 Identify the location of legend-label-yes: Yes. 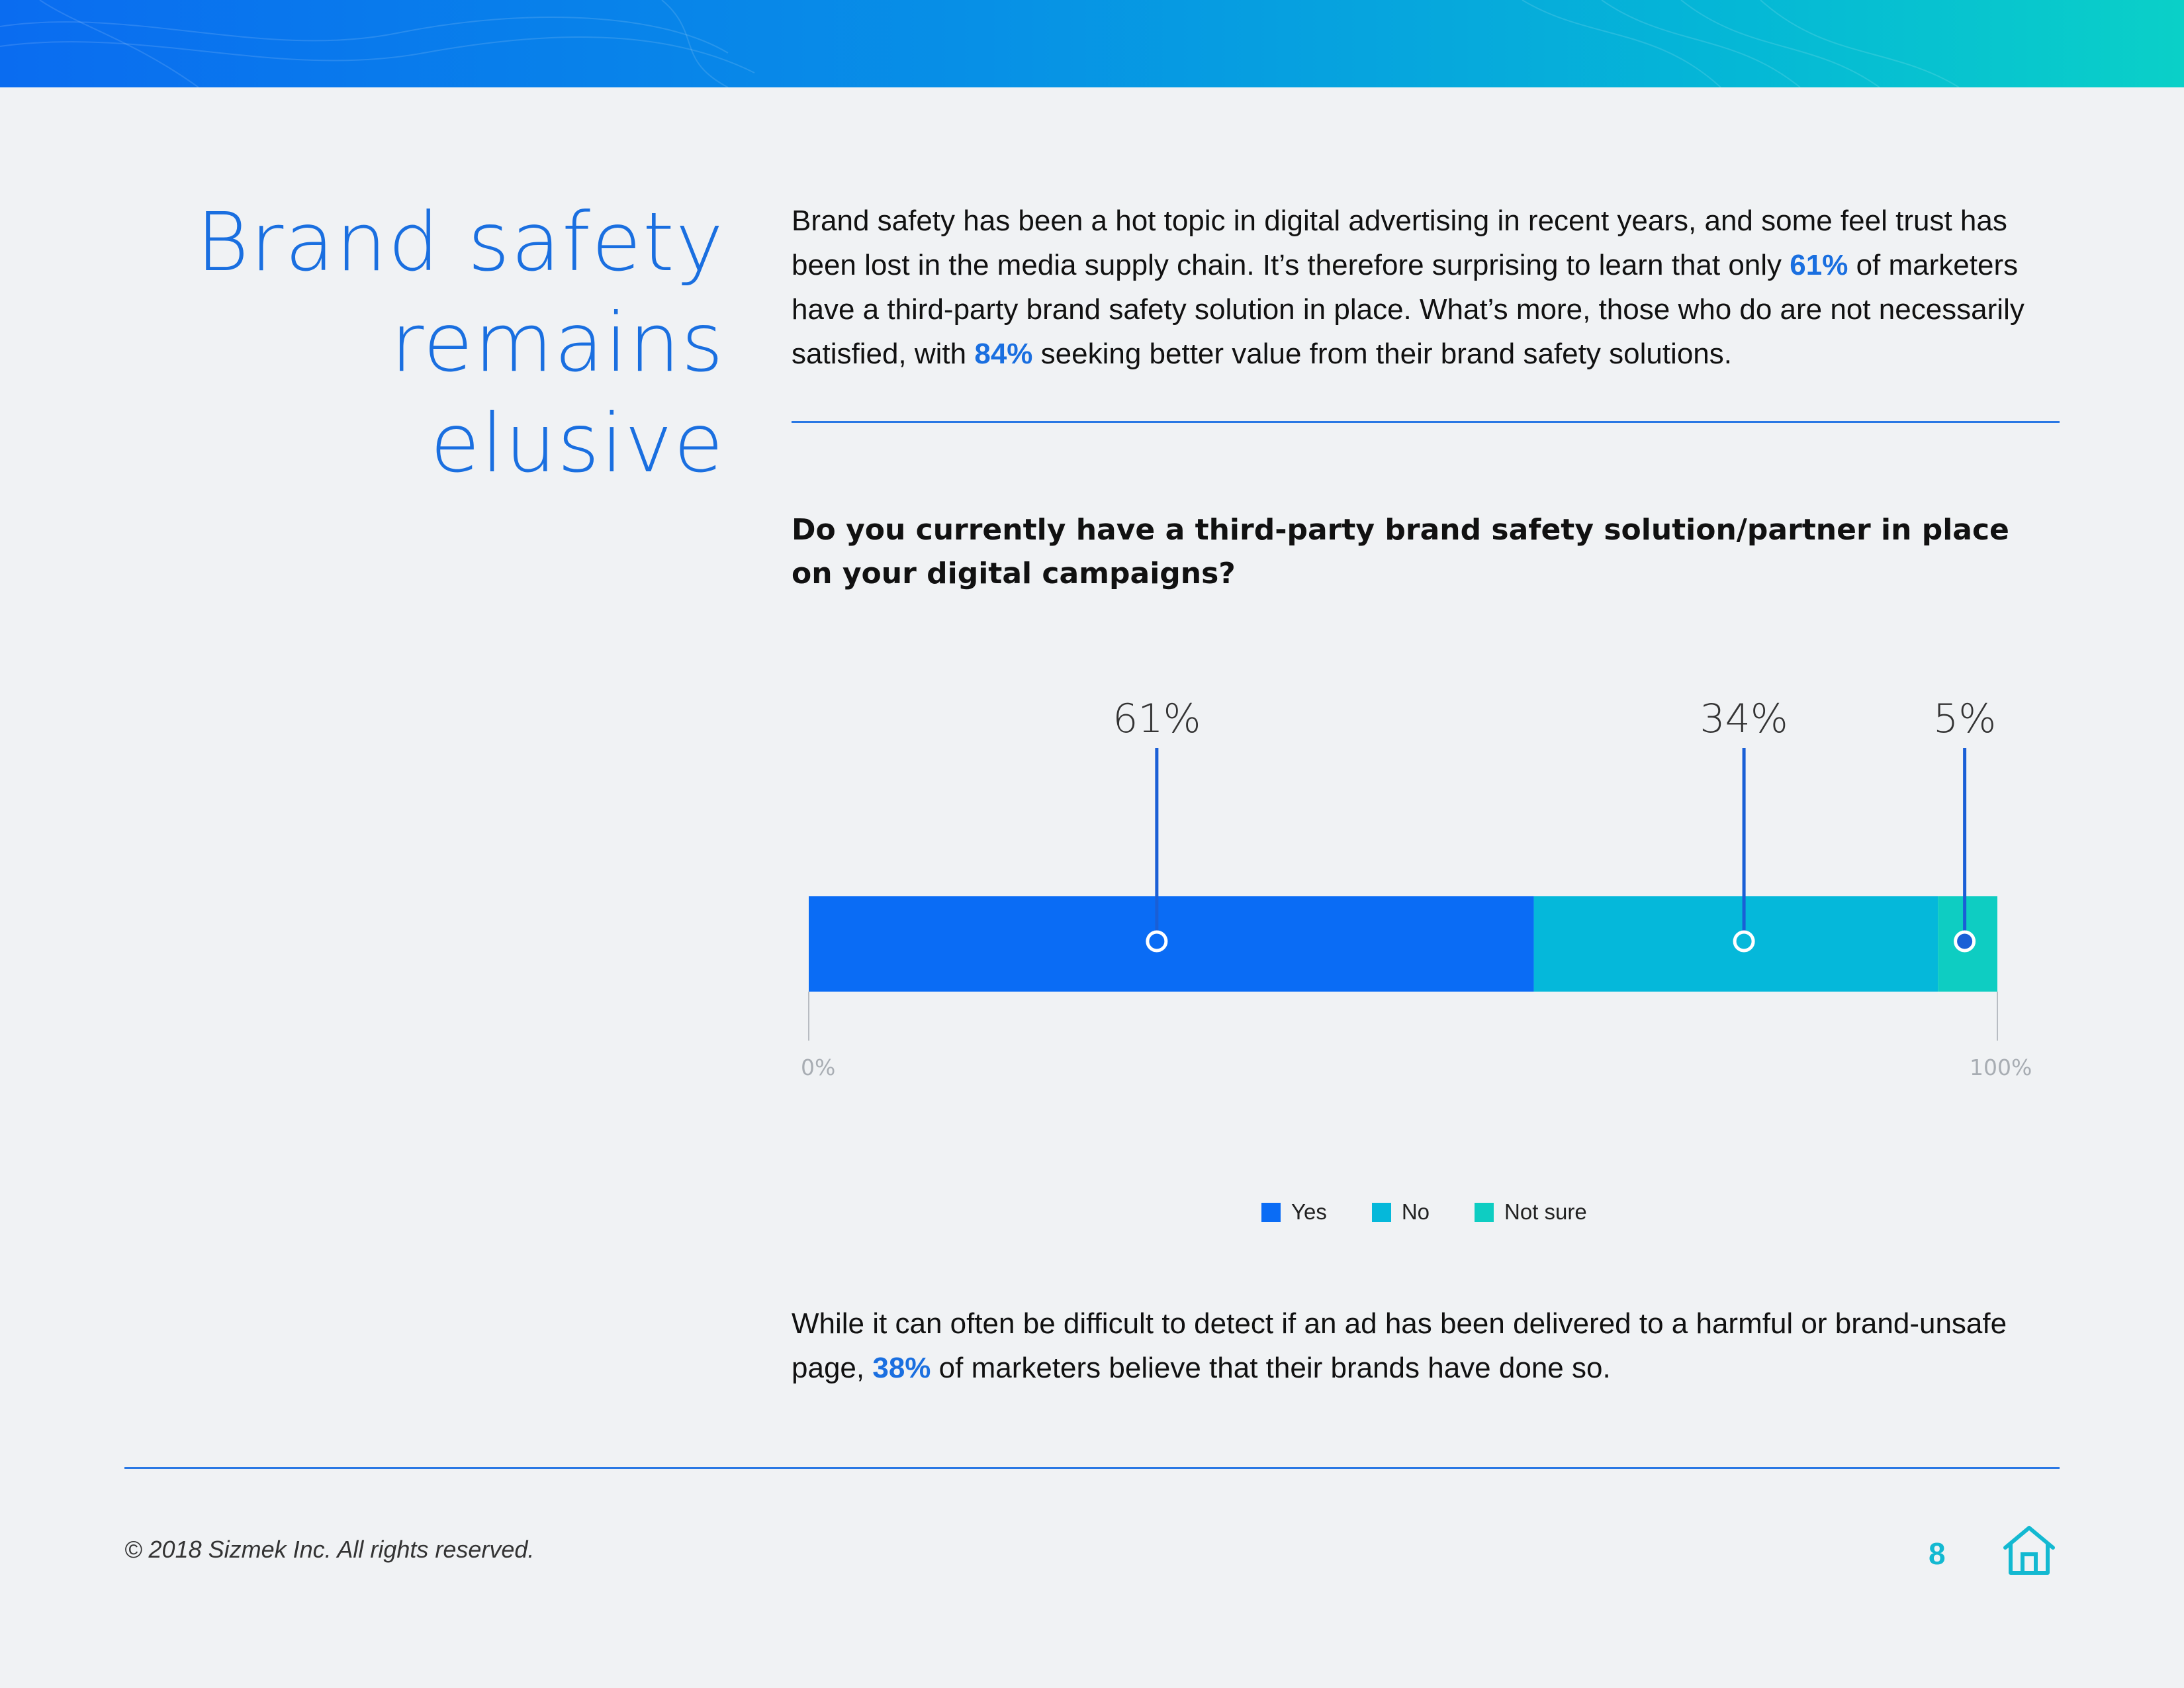
(1309, 1211).